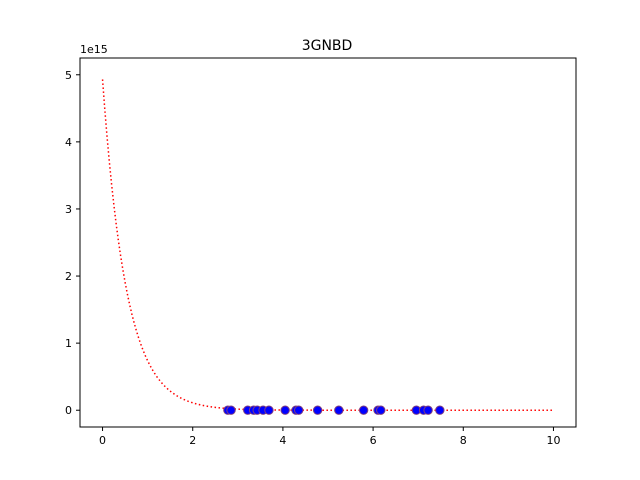 The width and height of the screenshot is (640, 480). I want to click on x-tick-label-1: 2, so click(192, 440).